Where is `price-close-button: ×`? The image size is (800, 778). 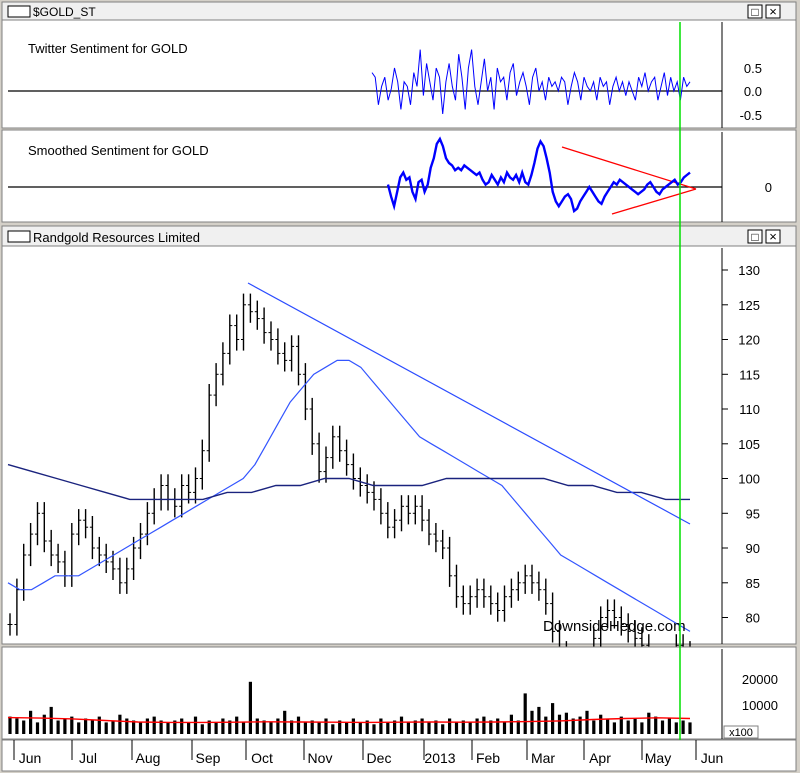
price-close-button: × is located at coordinates (773, 236).